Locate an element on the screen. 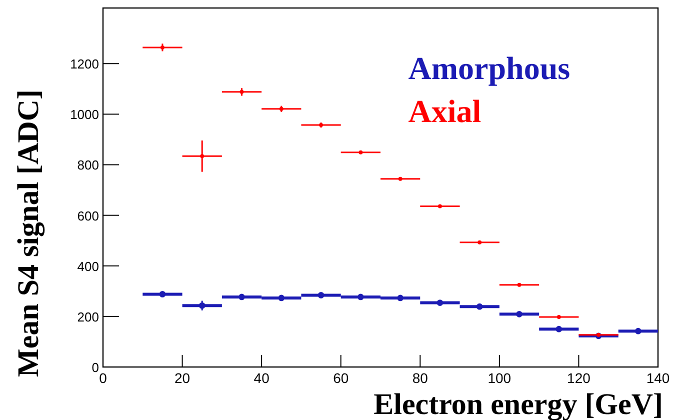 Image resolution: width=673 pixels, height=420 pixels. y-tick-label: 600 is located at coordinates (88, 216).